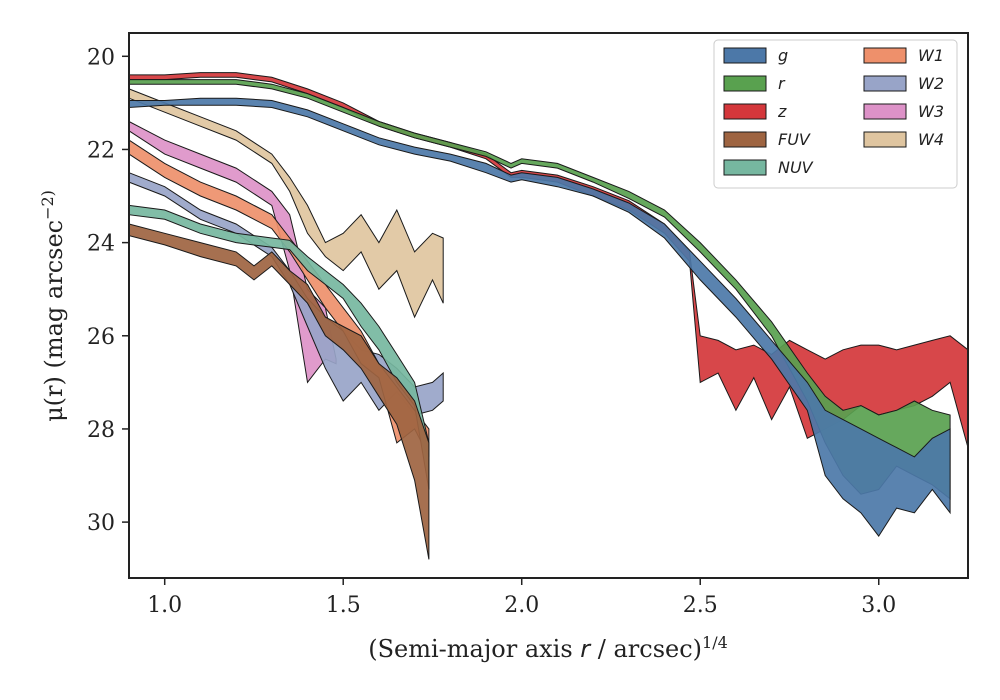 This screenshot has height=700, width=1000. What do you see at coordinates (835, 114) in the screenshot?
I see `legend: grz FUV NUV W1 W2 W3 W4` at bounding box center [835, 114].